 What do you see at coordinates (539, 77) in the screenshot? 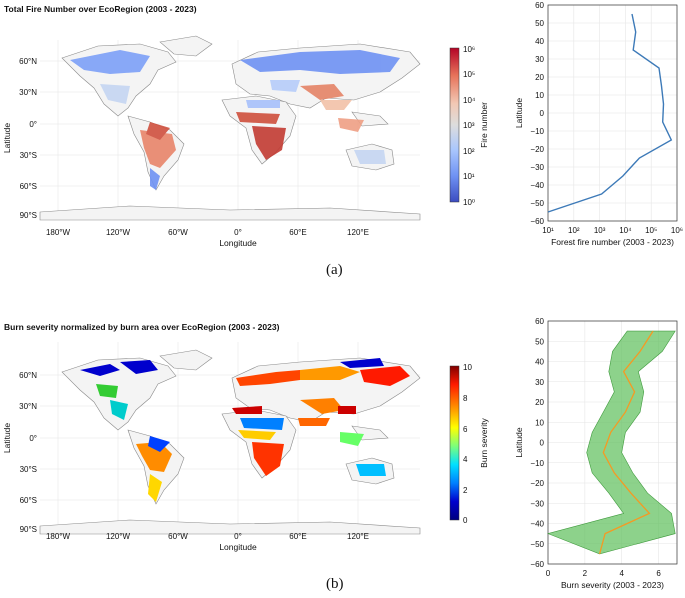
I see `chart-a-y-tick: 20` at bounding box center [539, 77].